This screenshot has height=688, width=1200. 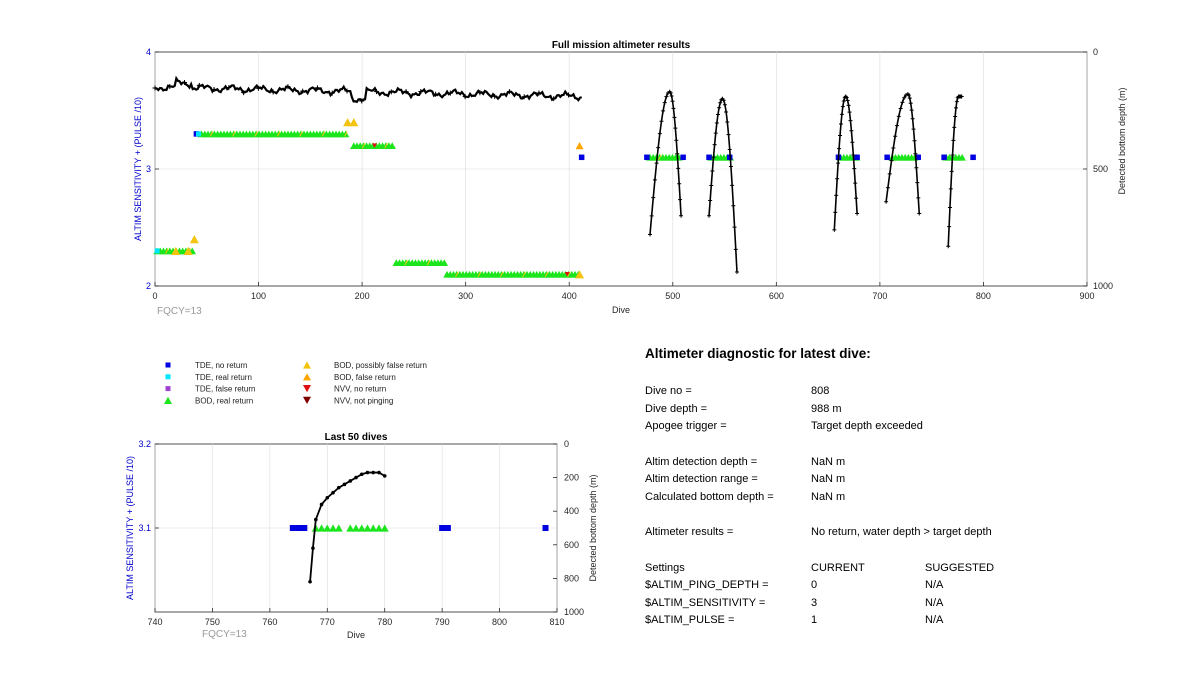 I want to click on dive-depth-row: Dive depth = 988 m, so click(x=915, y=410).